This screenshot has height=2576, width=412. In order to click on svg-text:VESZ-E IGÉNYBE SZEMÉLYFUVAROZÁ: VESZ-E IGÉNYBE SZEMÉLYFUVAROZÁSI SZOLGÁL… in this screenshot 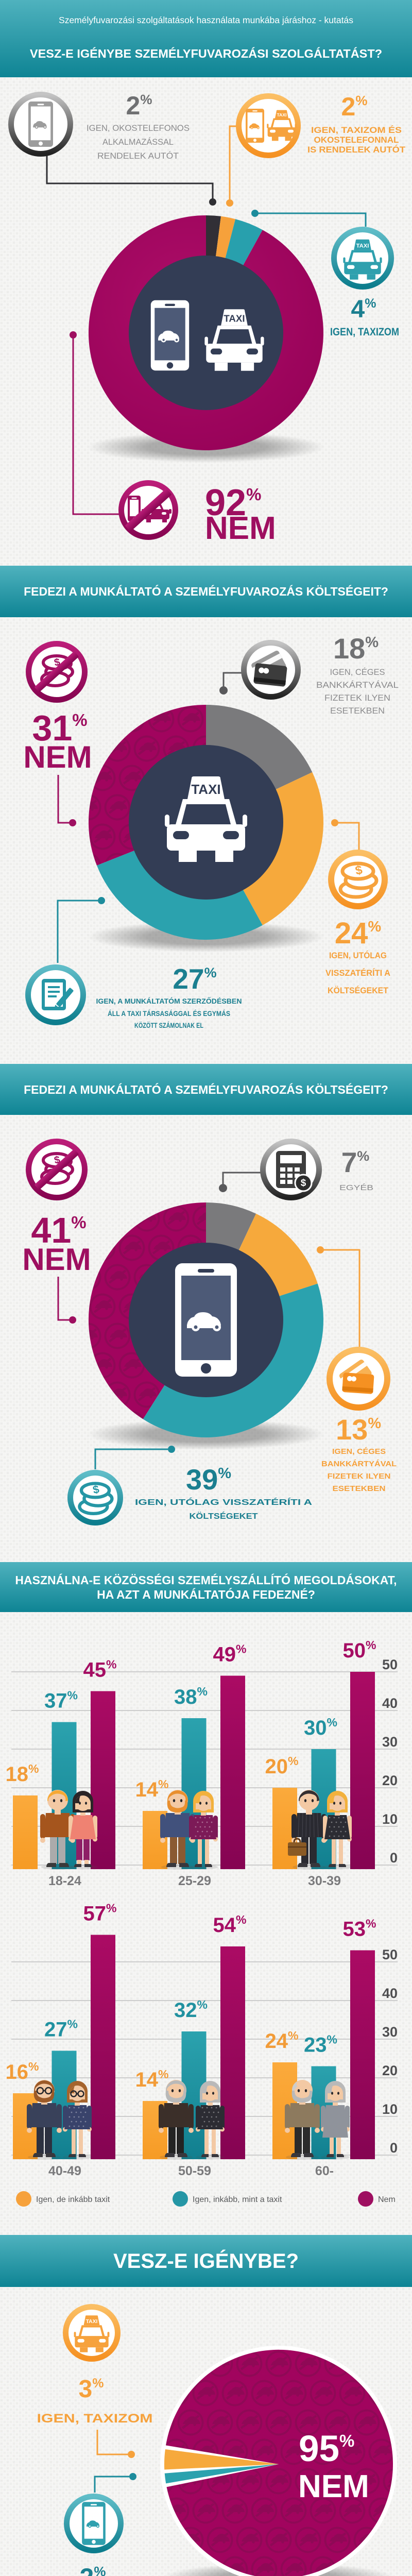, I will do `click(206, 53)`.